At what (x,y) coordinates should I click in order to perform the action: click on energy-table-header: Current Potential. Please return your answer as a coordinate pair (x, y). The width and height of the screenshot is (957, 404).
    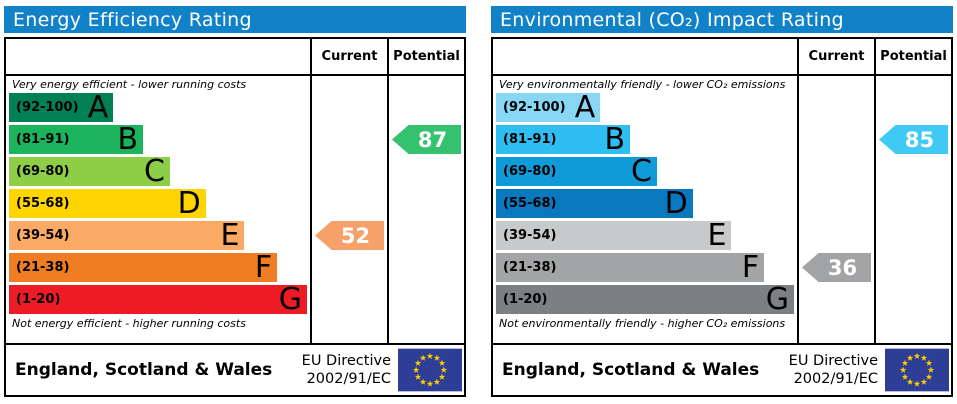
    Looking at the image, I should click on (235, 57).